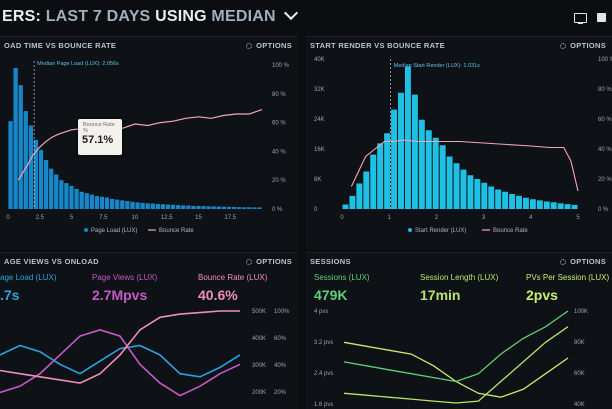  Describe the element at coordinates (279, 124) in the screenshot. I see `y-right-tick-label: 60 %` at that location.